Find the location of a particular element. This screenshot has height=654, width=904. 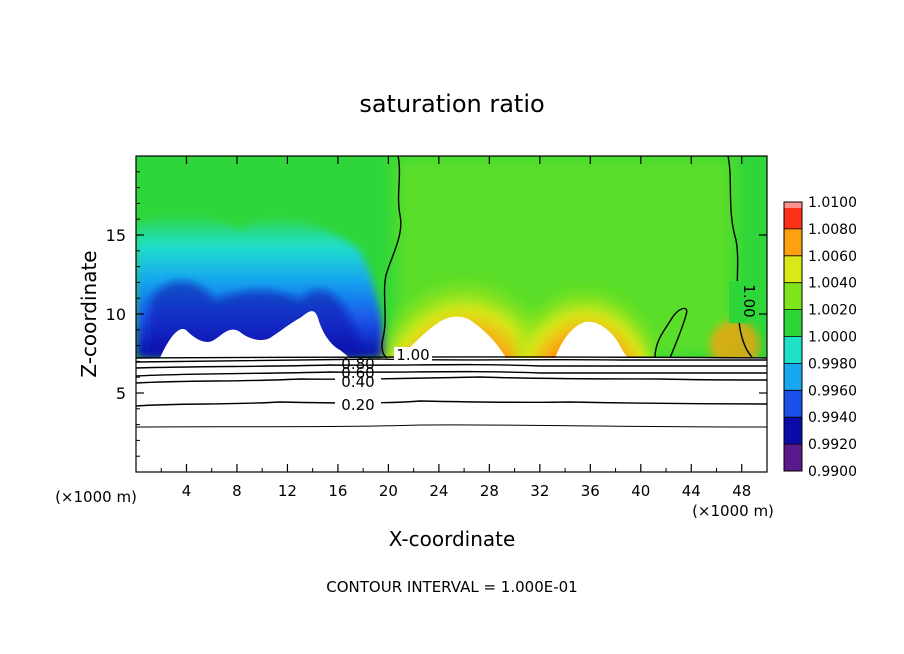

contour-0.40 is located at coordinates (451, 380).